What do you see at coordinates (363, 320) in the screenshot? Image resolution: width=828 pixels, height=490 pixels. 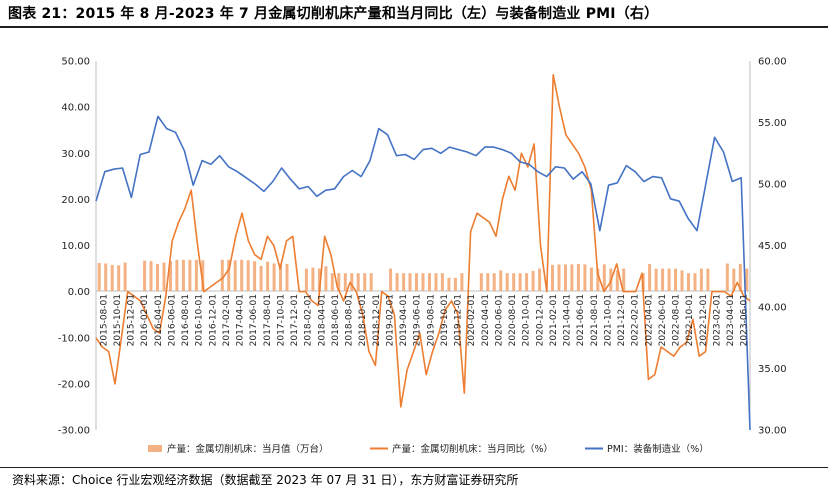 I see `x-tick-label: 2018-10-01` at bounding box center [363, 320].